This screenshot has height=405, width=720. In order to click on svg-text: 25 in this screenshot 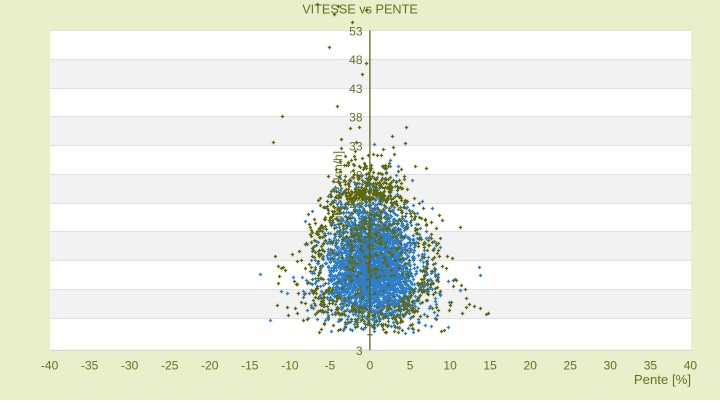, I will do `click(571, 365)`.